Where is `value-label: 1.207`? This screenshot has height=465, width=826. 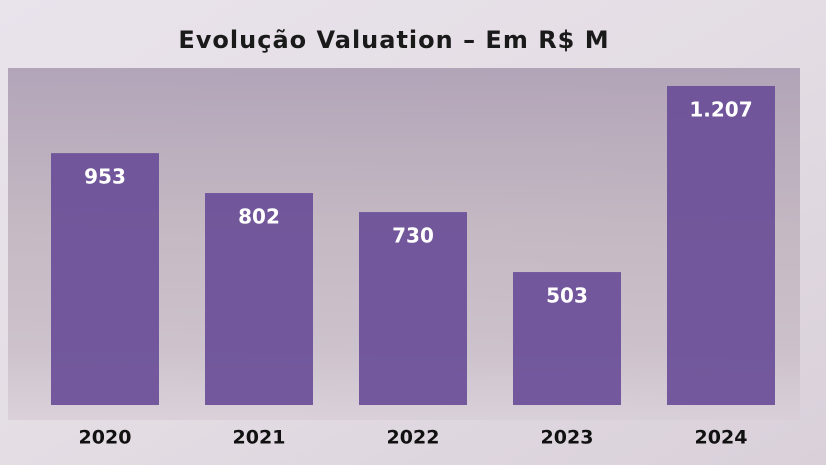
value-label: 1.207 is located at coordinates (720, 110).